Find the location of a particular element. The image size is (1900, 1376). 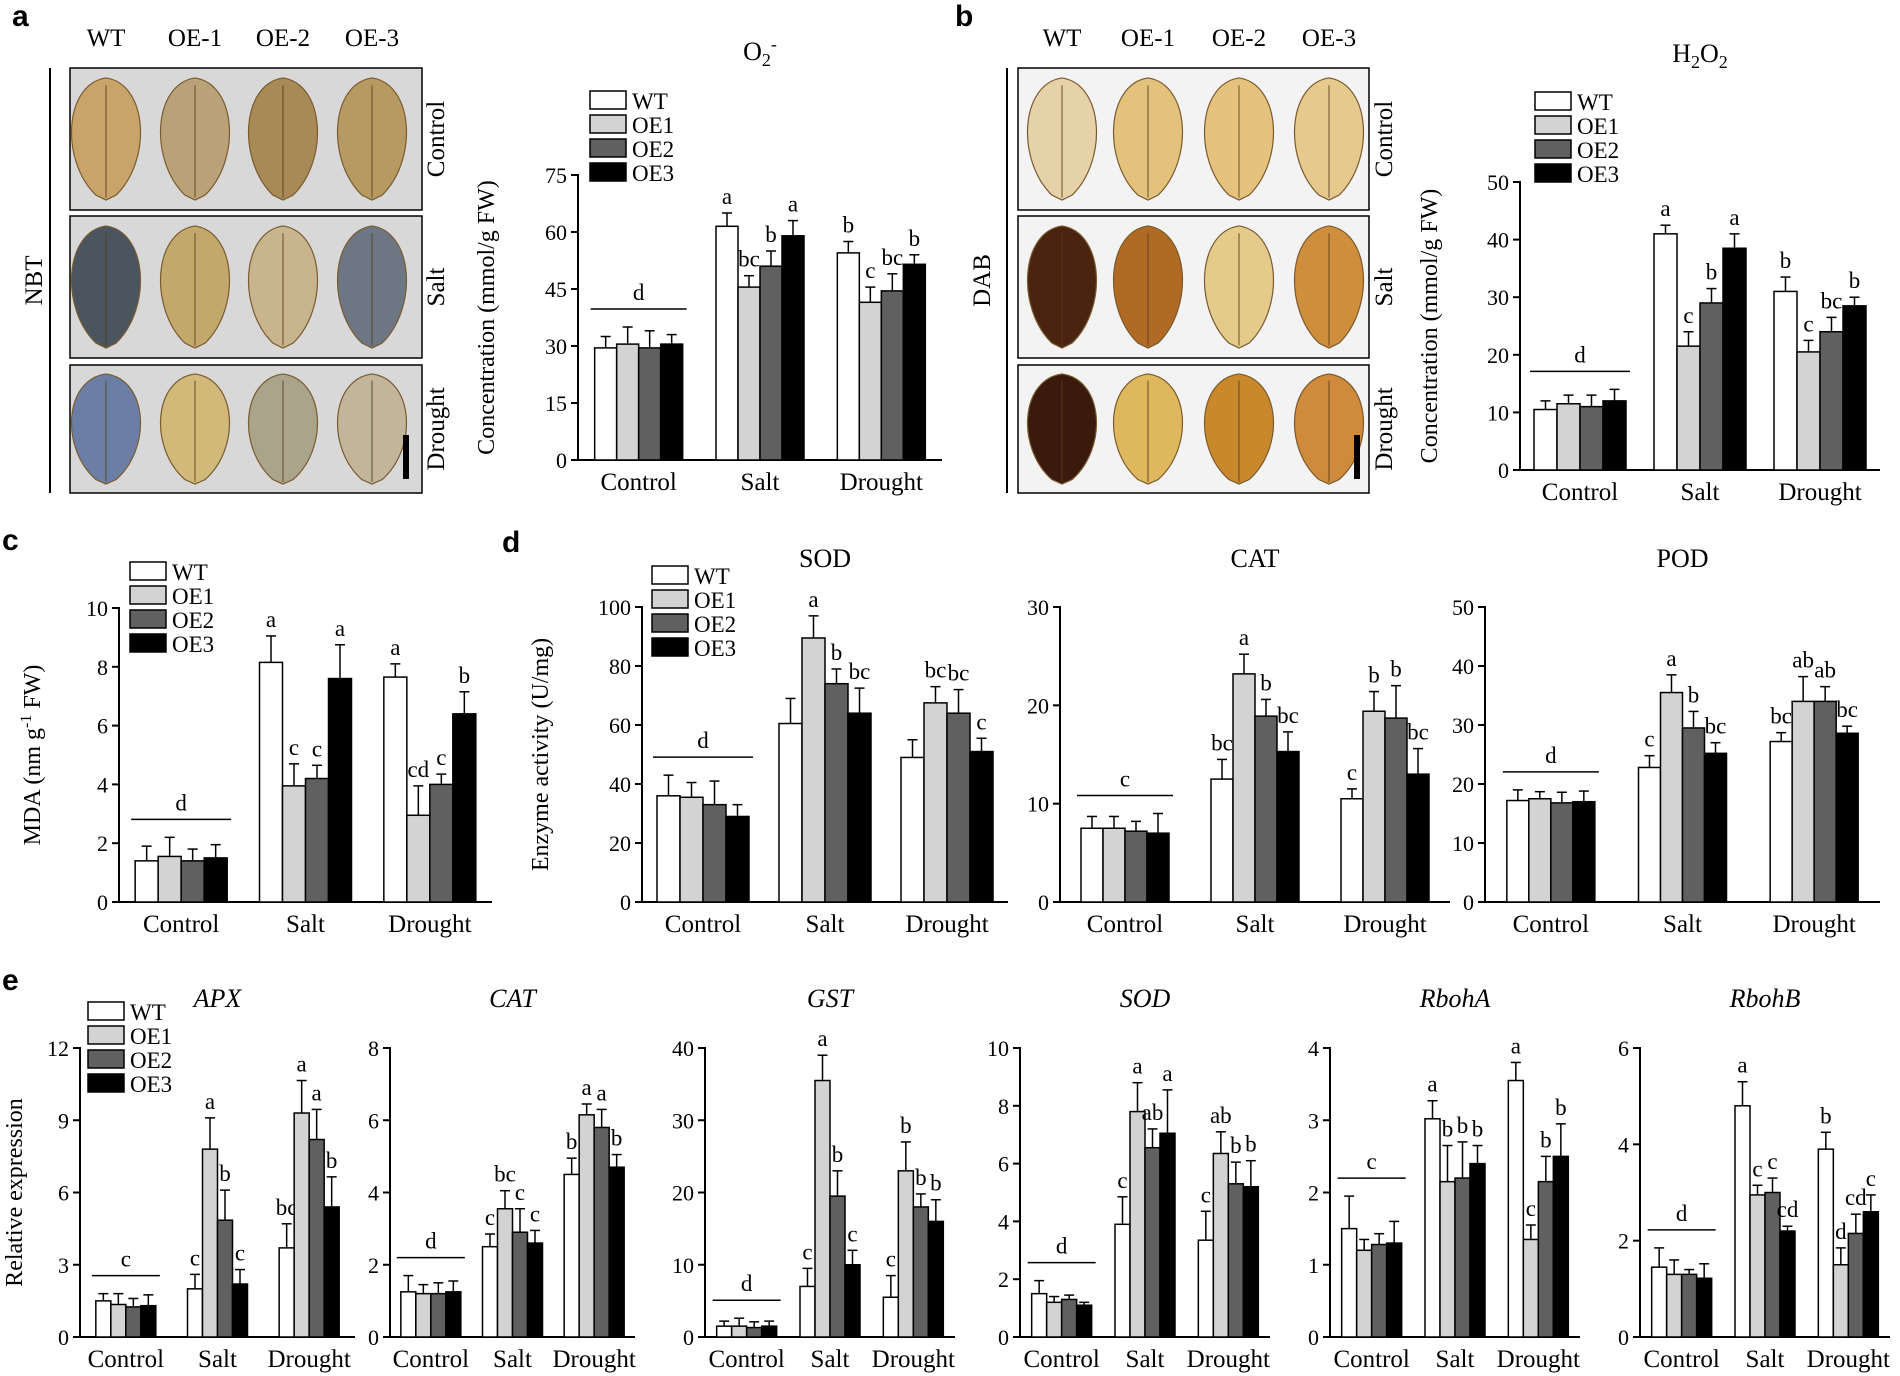

chart-title: SOD is located at coordinates (825, 558).